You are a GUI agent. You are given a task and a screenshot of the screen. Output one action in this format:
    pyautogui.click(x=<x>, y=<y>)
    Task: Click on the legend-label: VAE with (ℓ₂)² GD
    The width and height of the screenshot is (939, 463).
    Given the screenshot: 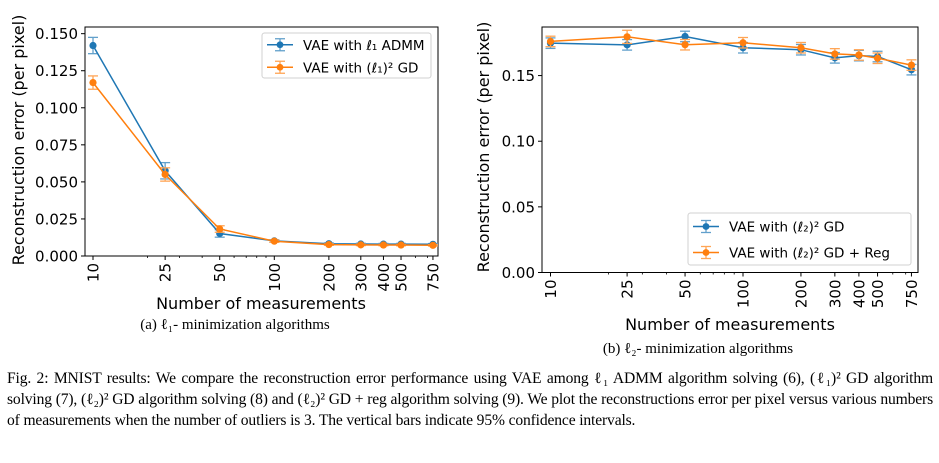 What is the action you would take?
    pyautogui.click(x=786, y=228)
    